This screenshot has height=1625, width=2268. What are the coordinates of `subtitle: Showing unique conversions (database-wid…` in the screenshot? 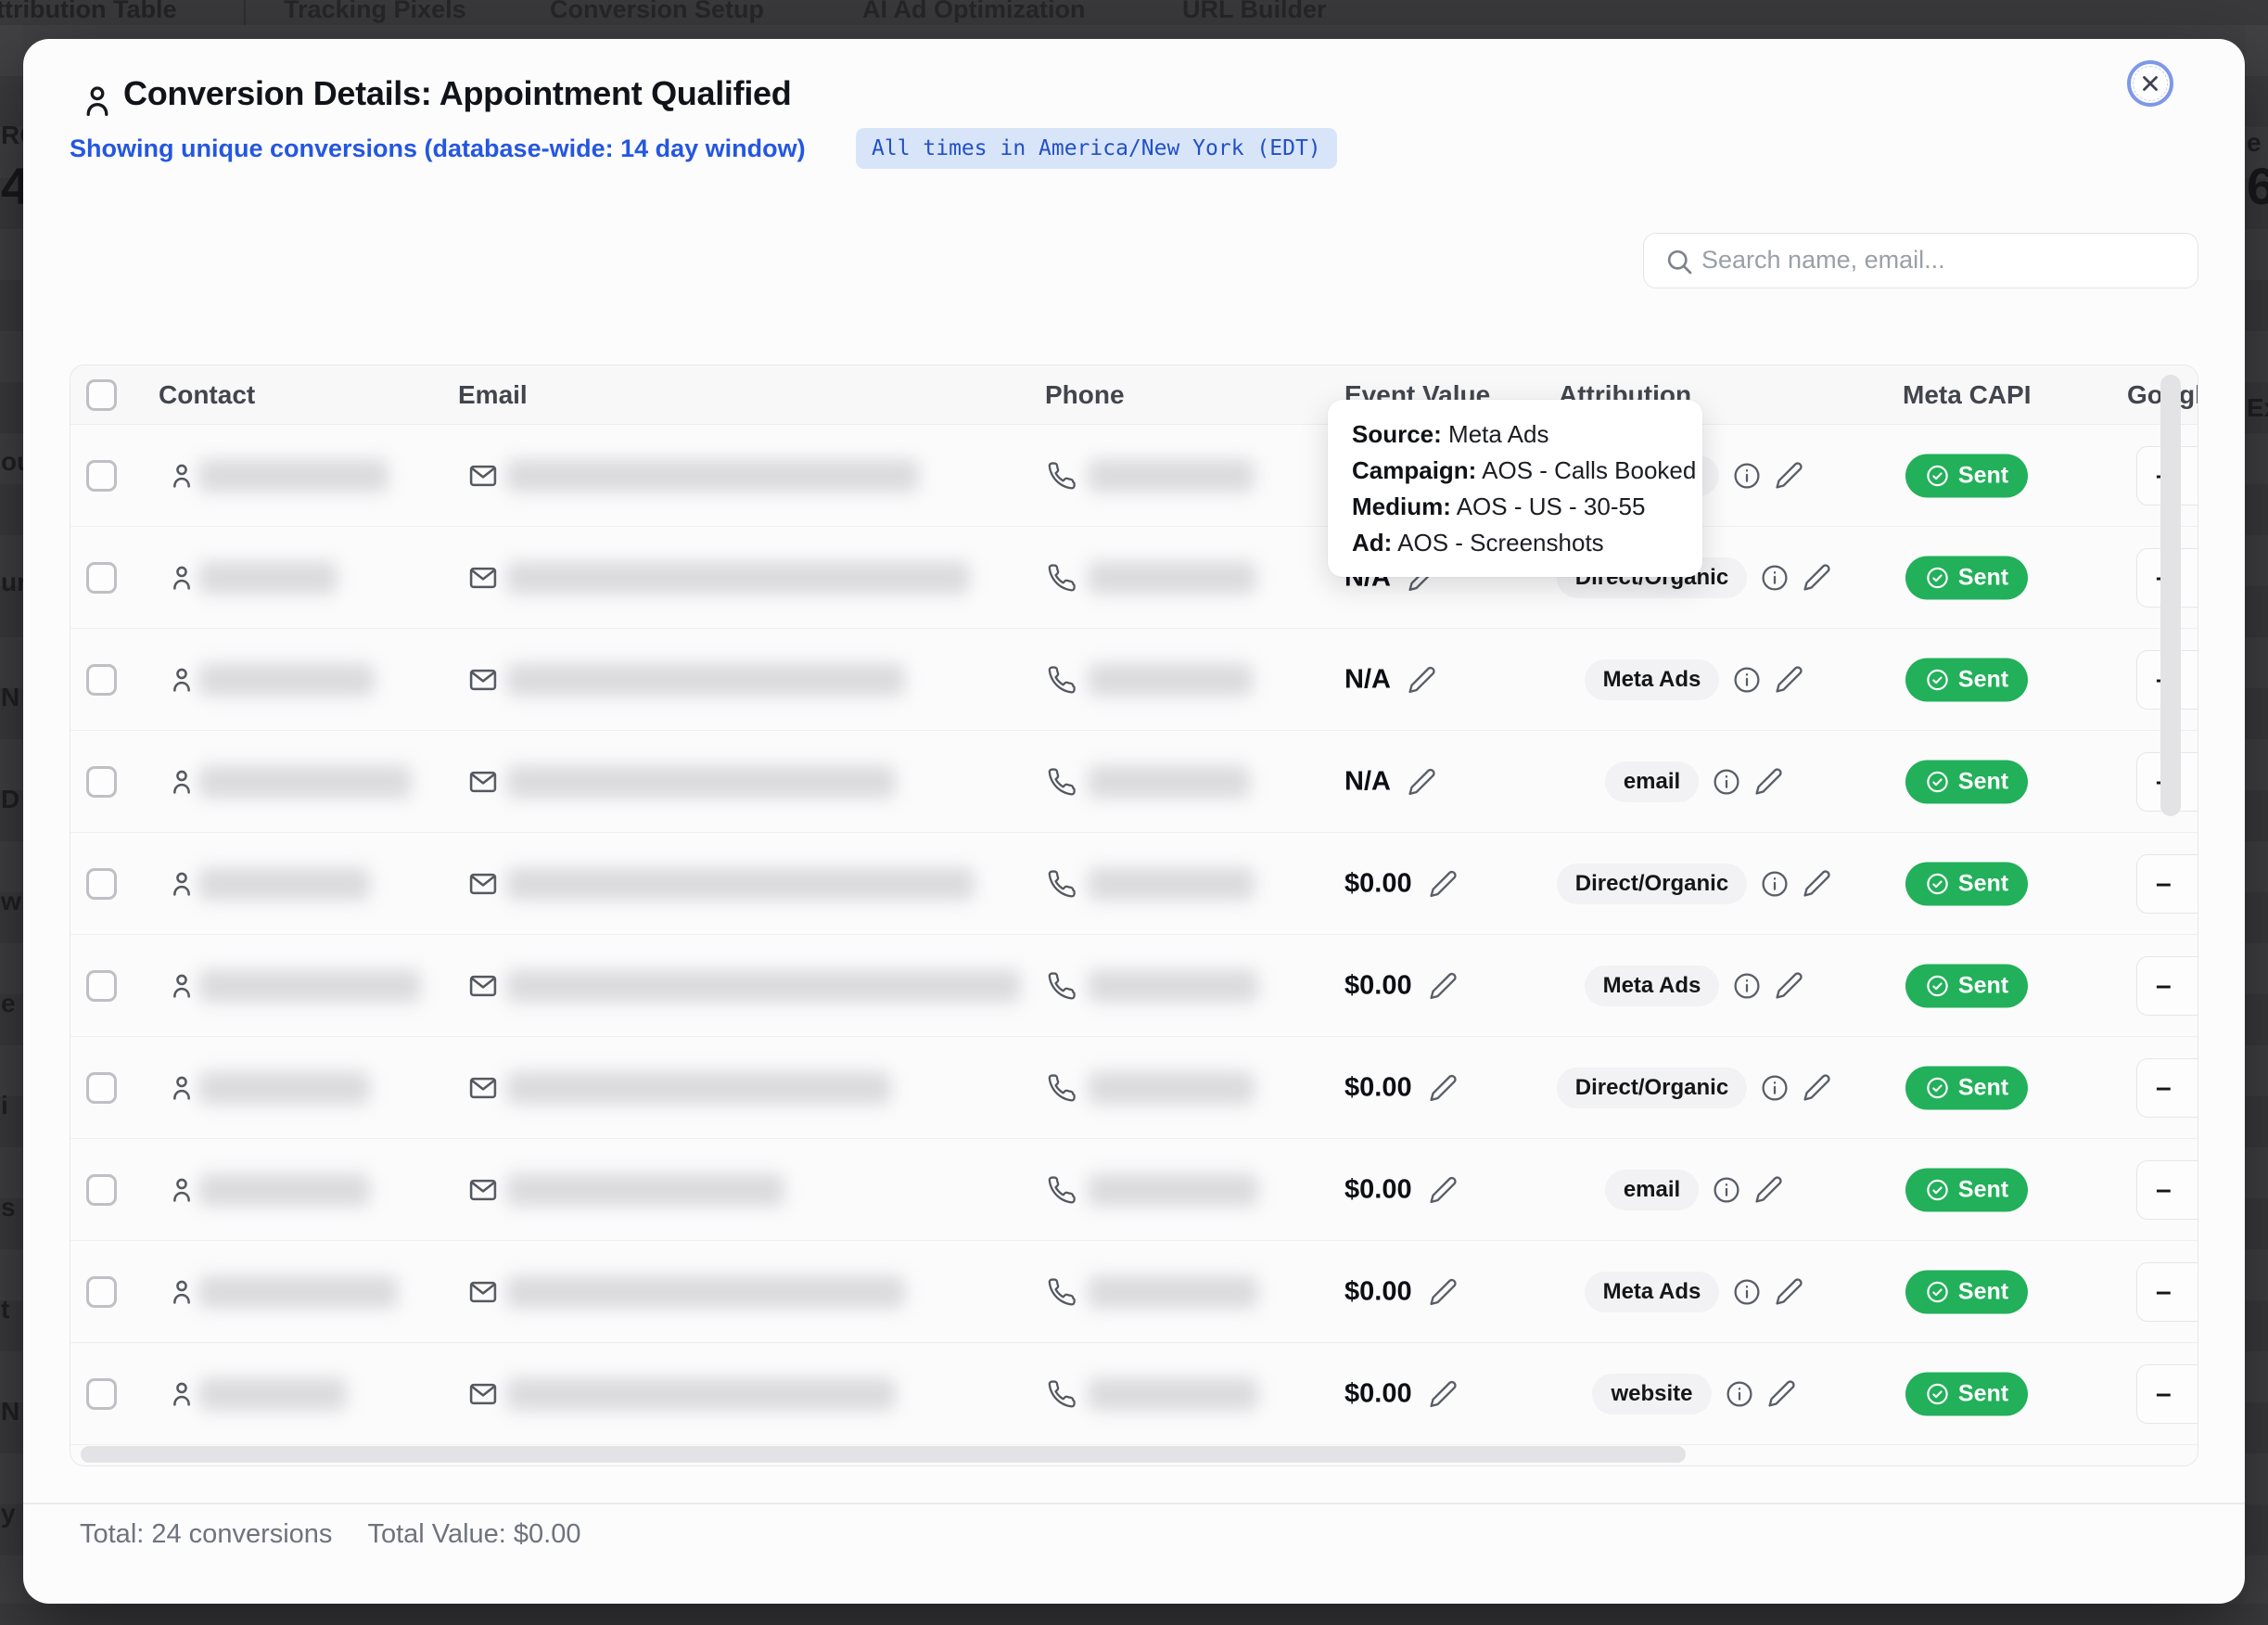 It's located at (438, 148).